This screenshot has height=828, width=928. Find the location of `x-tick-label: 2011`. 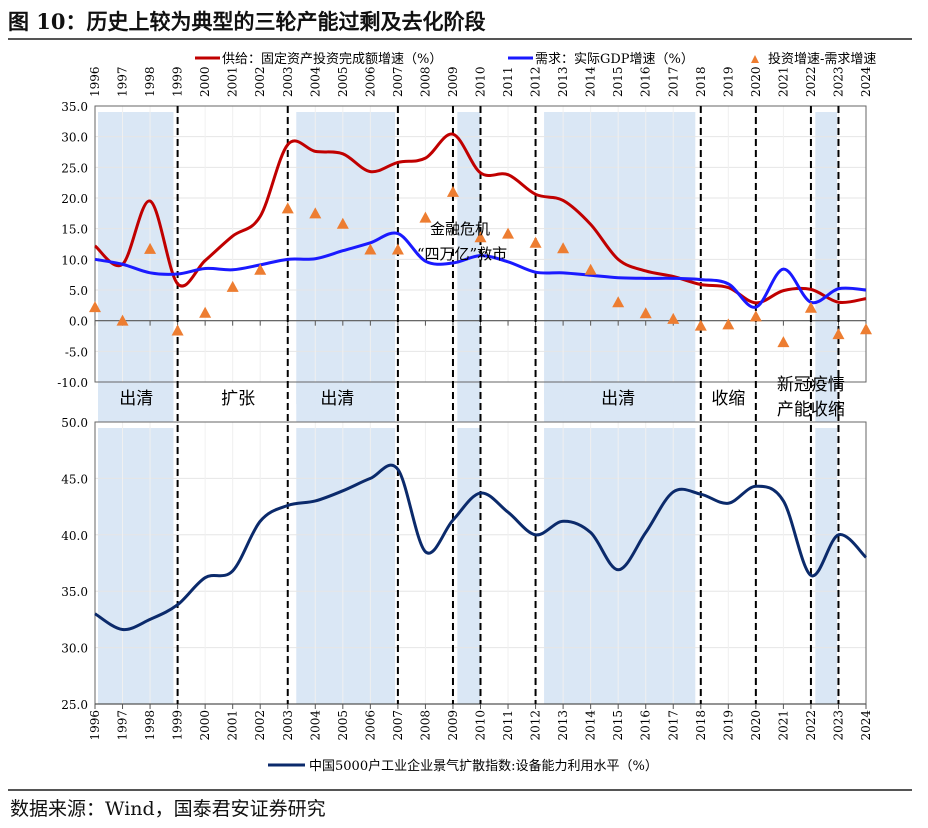

x-tick-label: 2011 is located at coordinates (508, 725).